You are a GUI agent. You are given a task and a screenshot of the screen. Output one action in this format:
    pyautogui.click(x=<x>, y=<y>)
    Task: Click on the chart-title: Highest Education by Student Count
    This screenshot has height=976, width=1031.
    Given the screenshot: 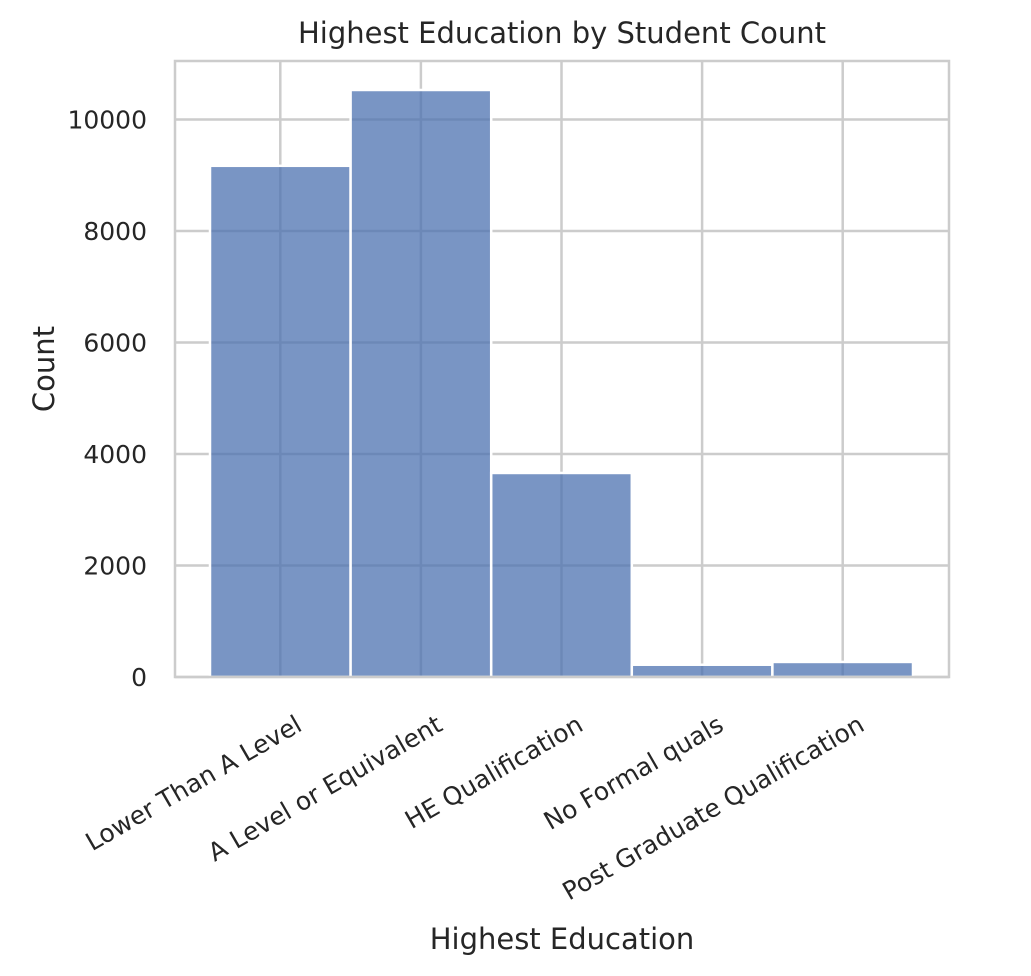 What is the action you would take?
    pyautogui.click(x=562, y=33)
    